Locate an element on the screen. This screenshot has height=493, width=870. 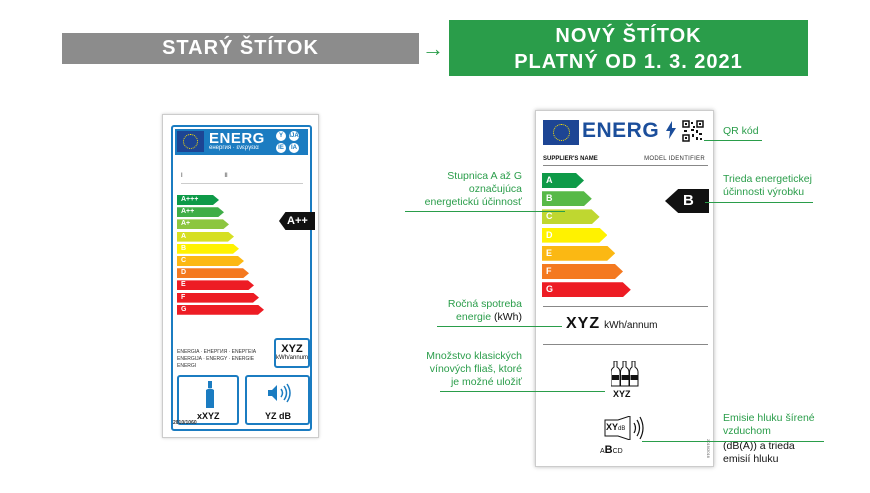
annotation-qr: QR kód is located at coordinates (741, 131).